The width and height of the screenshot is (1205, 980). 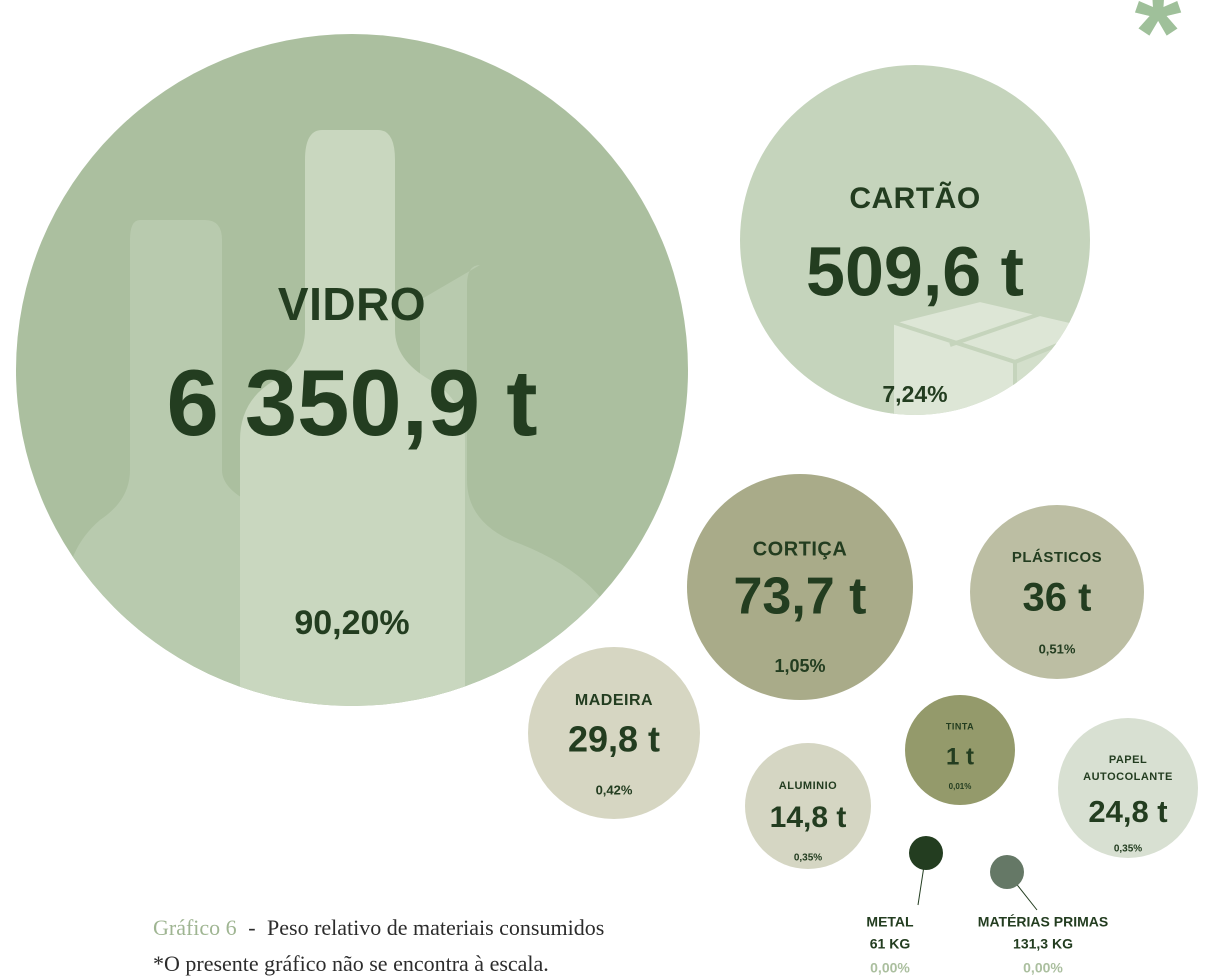 What do you see at coordinates (1128, 777) in the screenshot?
I see `bubble-name: AUTOCOLANTE` at bounding box center [1128, 777].